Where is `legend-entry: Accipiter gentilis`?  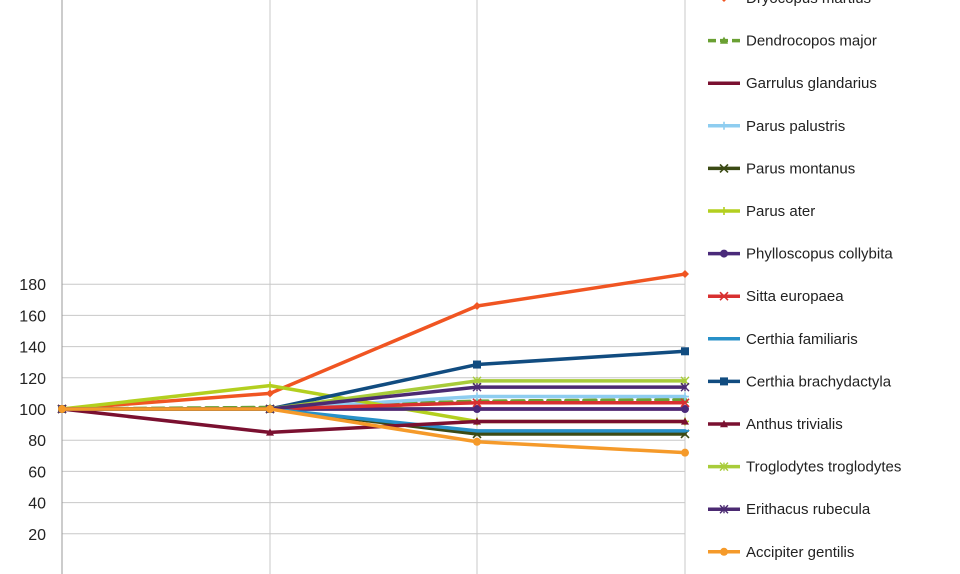 legend-entry: Accipiter gentilis is located at coordinates (781, 552).